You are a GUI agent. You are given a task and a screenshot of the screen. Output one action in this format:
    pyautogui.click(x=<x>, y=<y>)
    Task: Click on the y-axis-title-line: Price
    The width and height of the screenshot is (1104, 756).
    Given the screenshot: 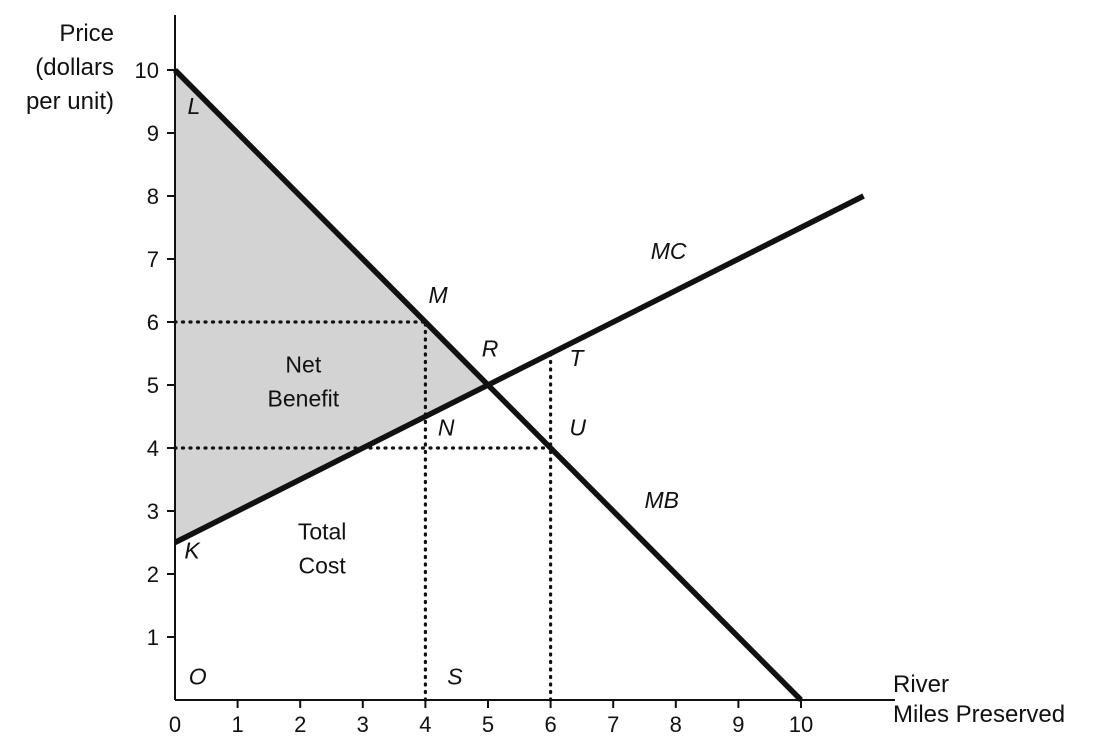 What is the action you would take?
    pyautogui.click(x=86, y=33)
    